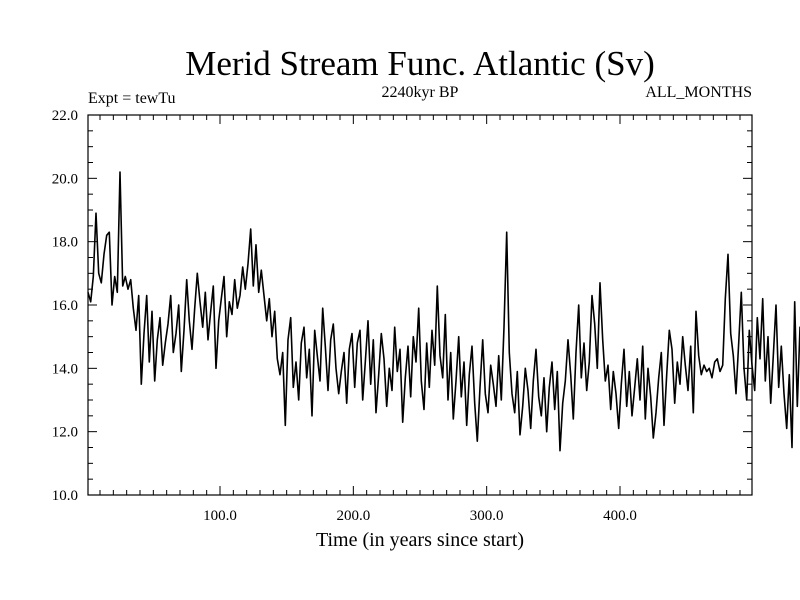 This screenshot has height=600, width=800. Describe the element at coordinates (353, 516) in the screenshot. I see `x-tick-label: 200.0` at that location.